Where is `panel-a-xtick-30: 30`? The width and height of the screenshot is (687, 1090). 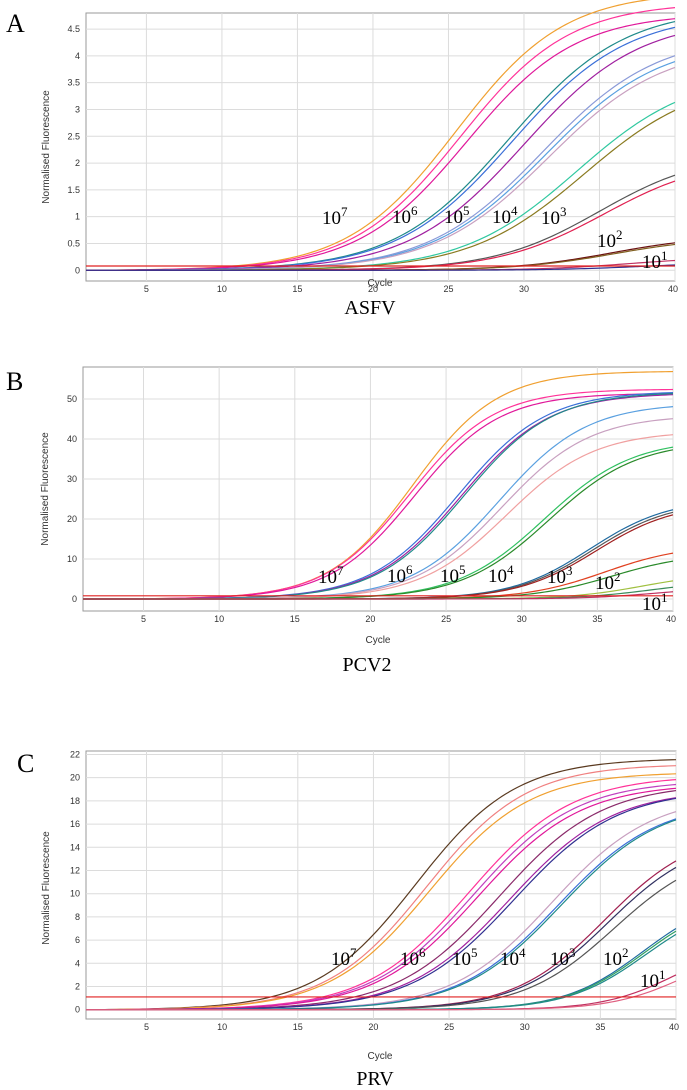
panel-a-xtick-30: 30 is located at coordinates (524, 289).